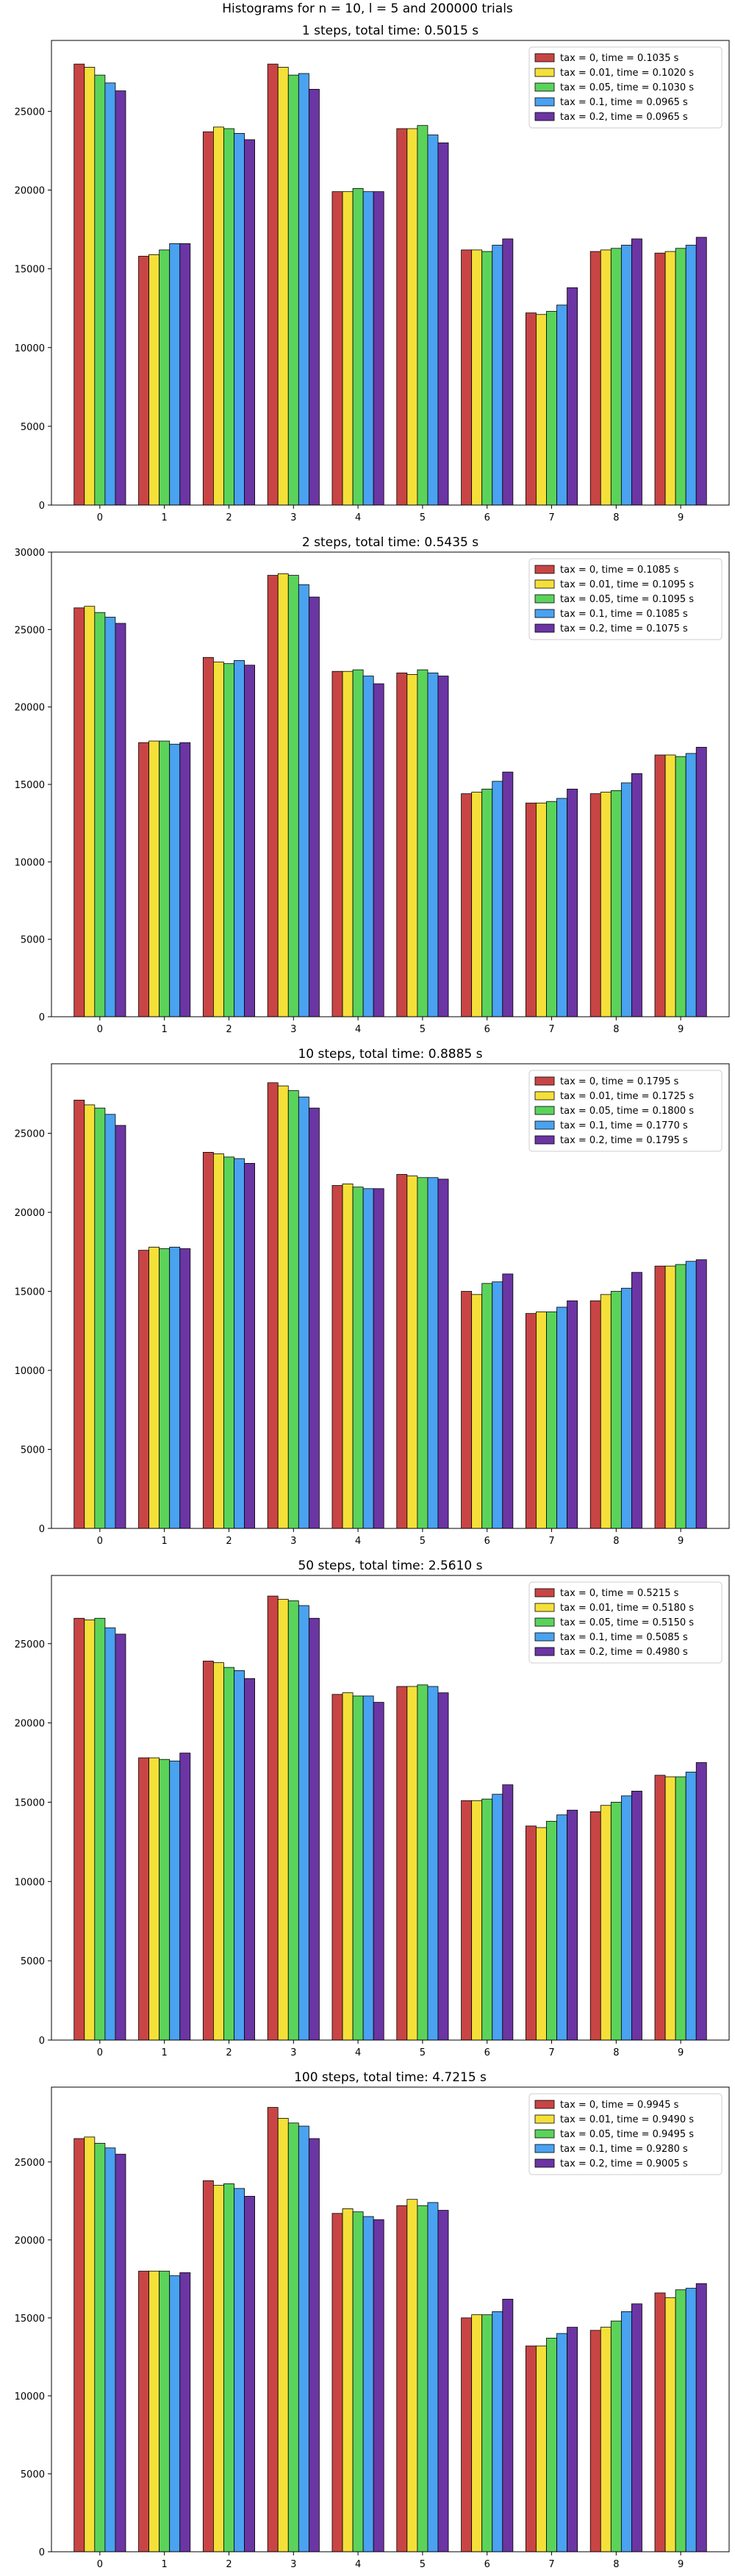 The height and width of the screenshot is (2576, 735). Describe the element at coordinates (358, 2052) in the screenshot. I see `x-tick-label: 4` at that location.